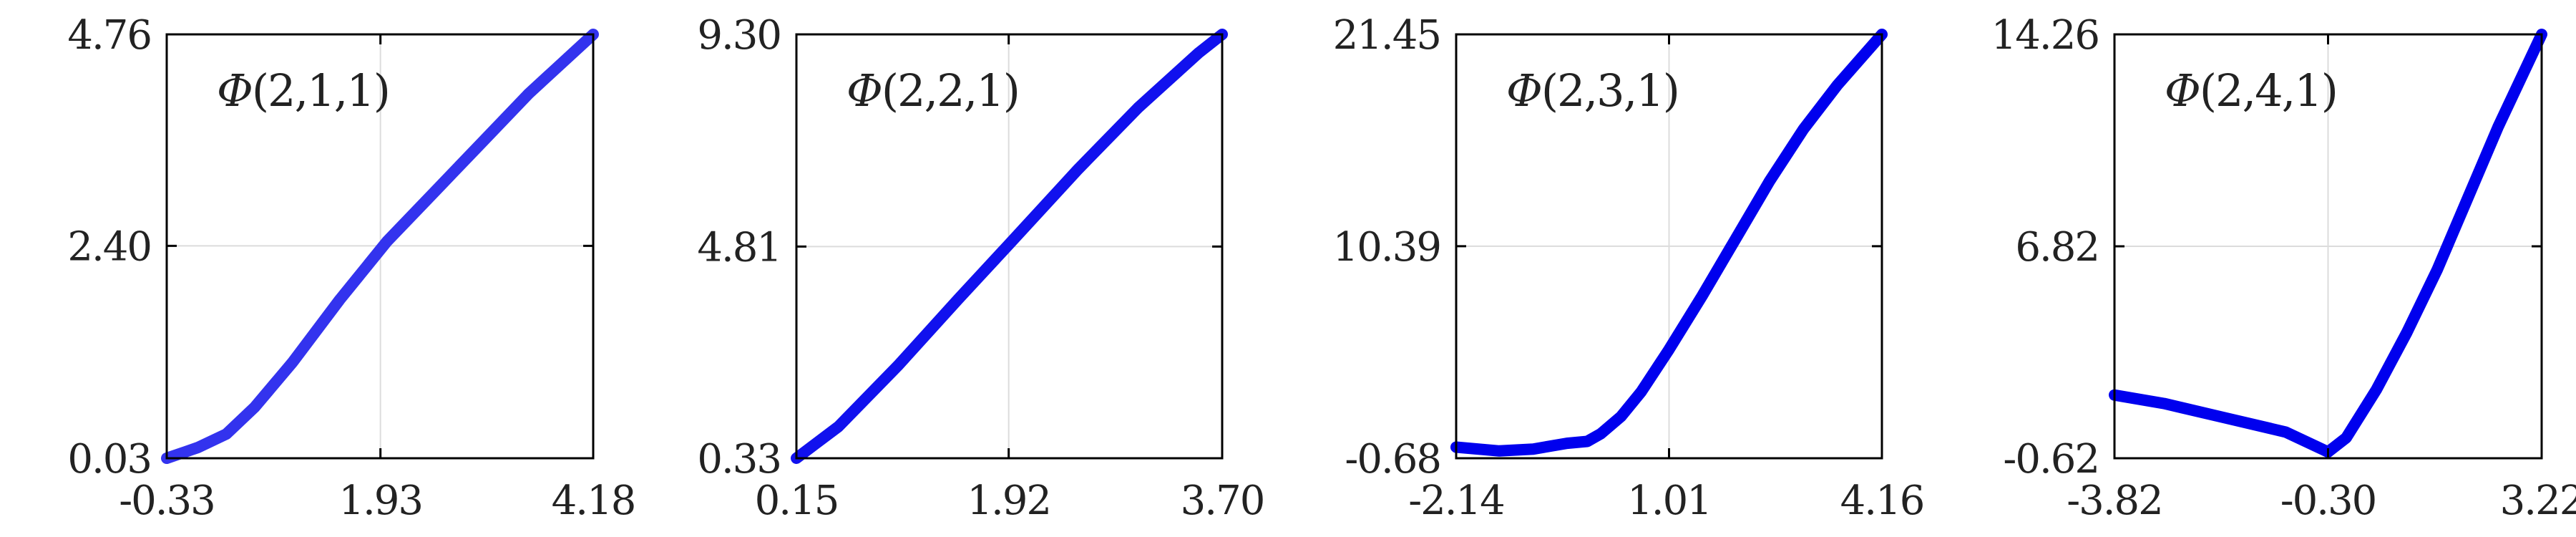 The width and height of the screenshot is (2576, 537). What do you see at coordinates (167, 501) in the screenshot?
I see `x-tick-label: -0.33` at bounding box center [167, 501].